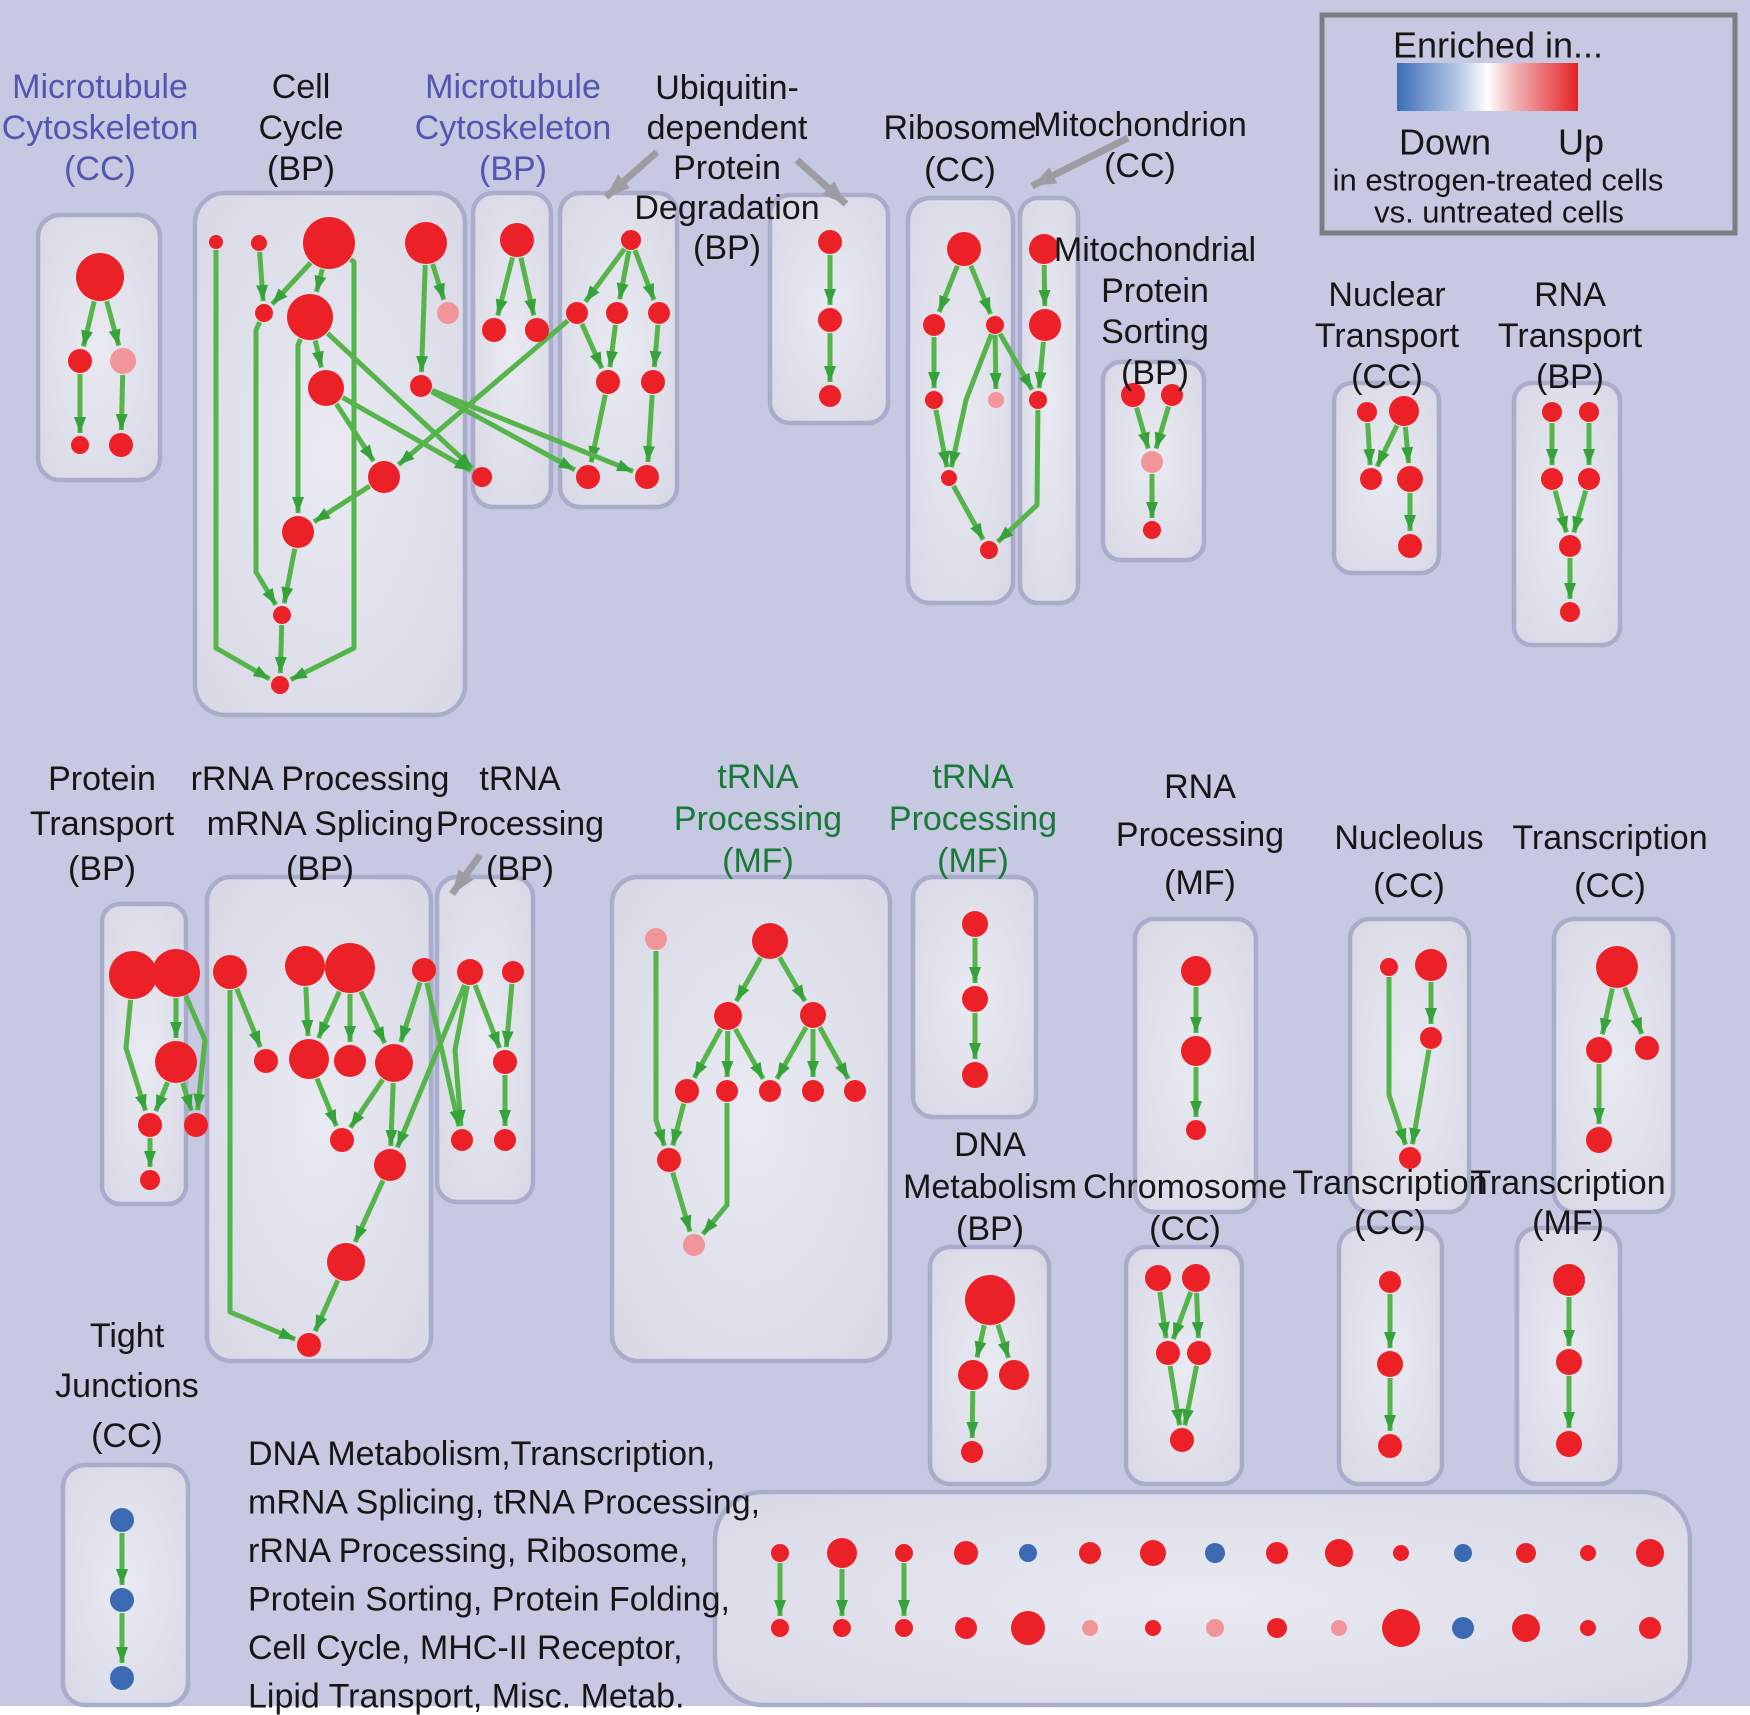 The image size is (1750, 1715). I want to click on cluster-label-nuclear-transport: Nuclear, so click(1386, 295).